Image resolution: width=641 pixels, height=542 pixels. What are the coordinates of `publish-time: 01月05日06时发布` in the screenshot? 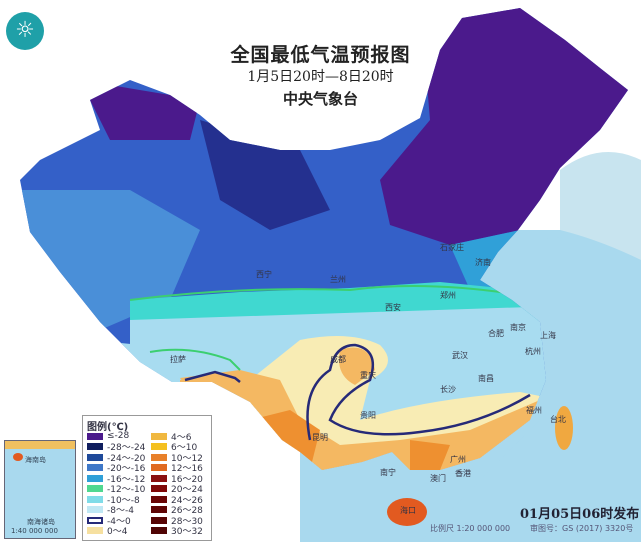 It's located at (580, 514).